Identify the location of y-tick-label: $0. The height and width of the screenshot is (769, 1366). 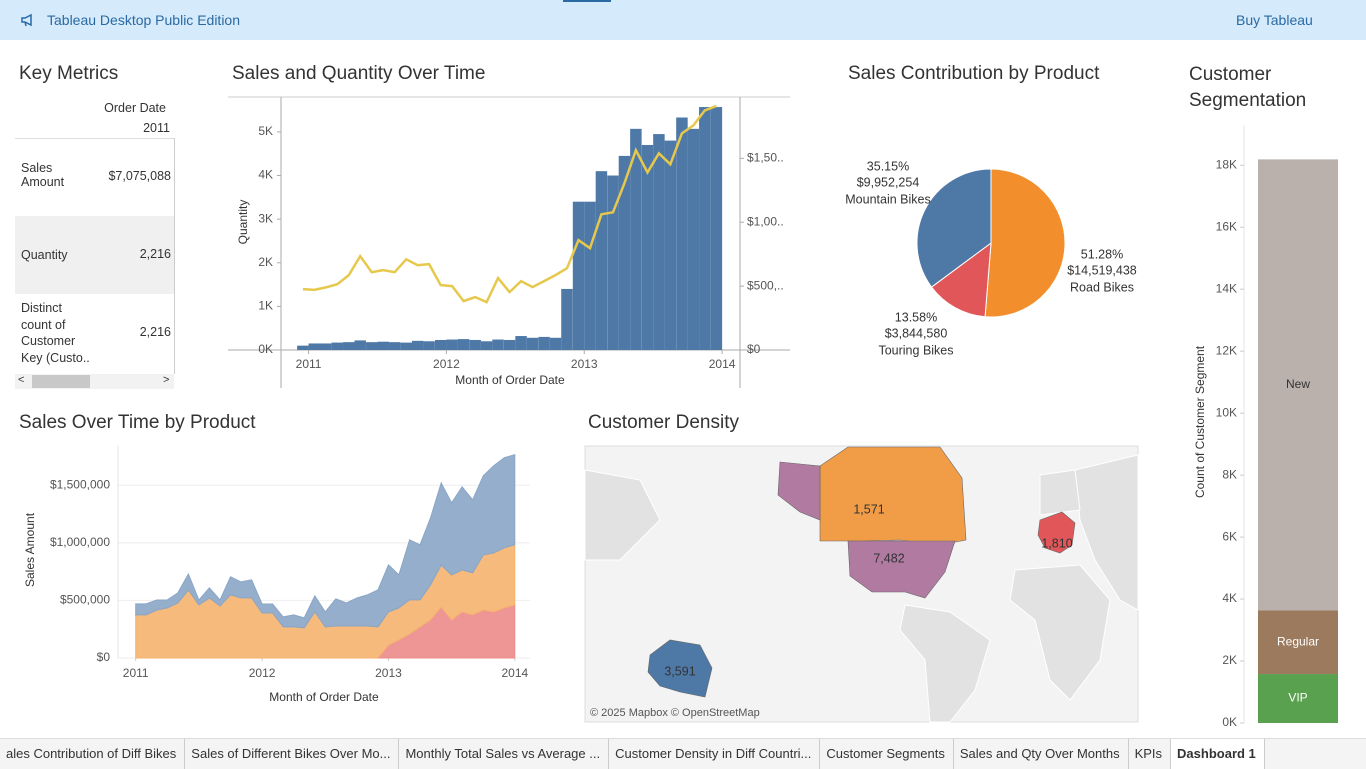
(104, 657).